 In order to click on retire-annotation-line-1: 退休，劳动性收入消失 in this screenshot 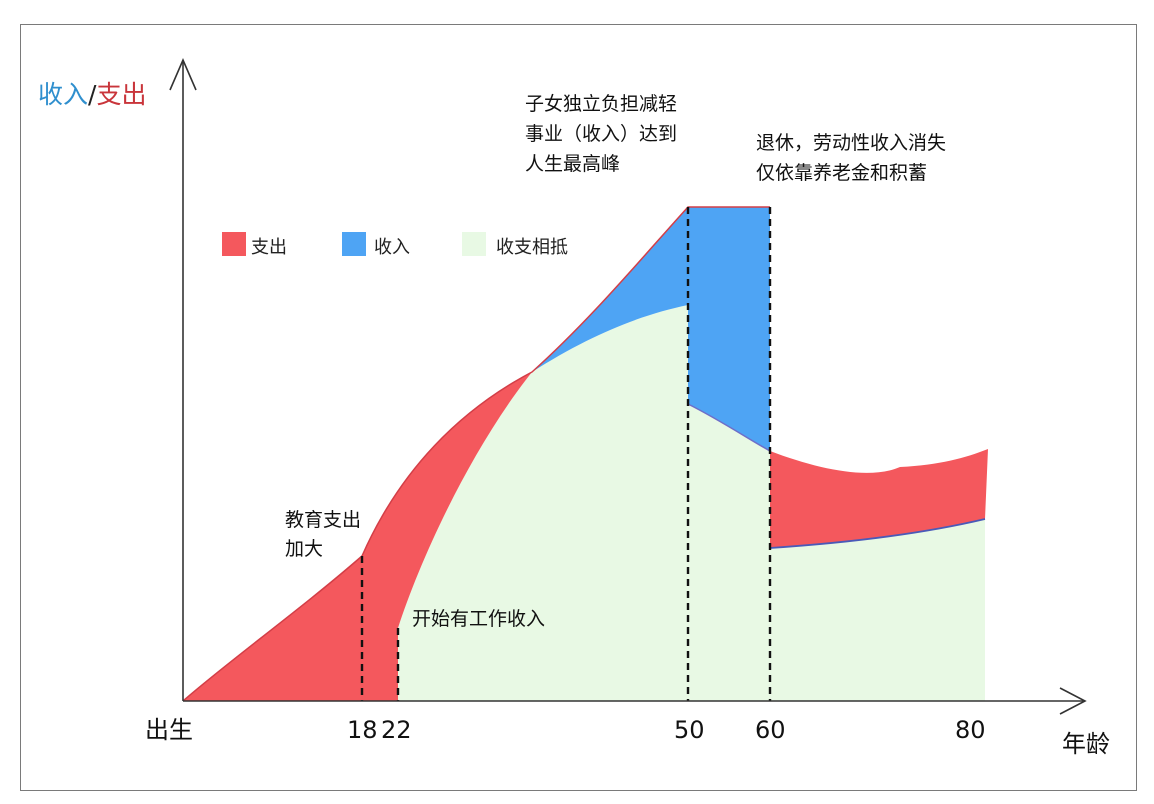, I will do `click(851, 143)`.